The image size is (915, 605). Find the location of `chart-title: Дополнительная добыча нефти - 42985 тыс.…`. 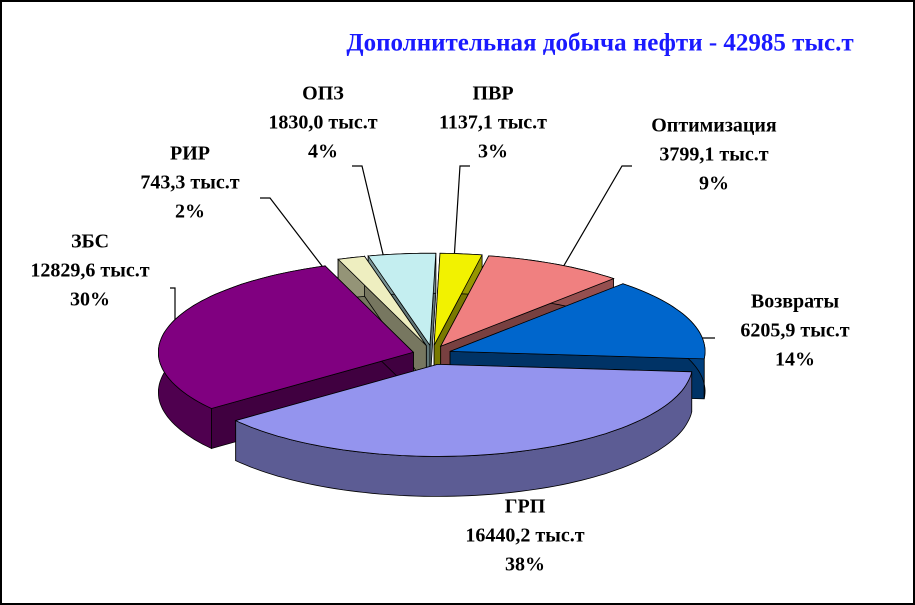

chart-title: Дополнительная добыча нефти - 42985 тыс.… is located at coordinates (599, 43).